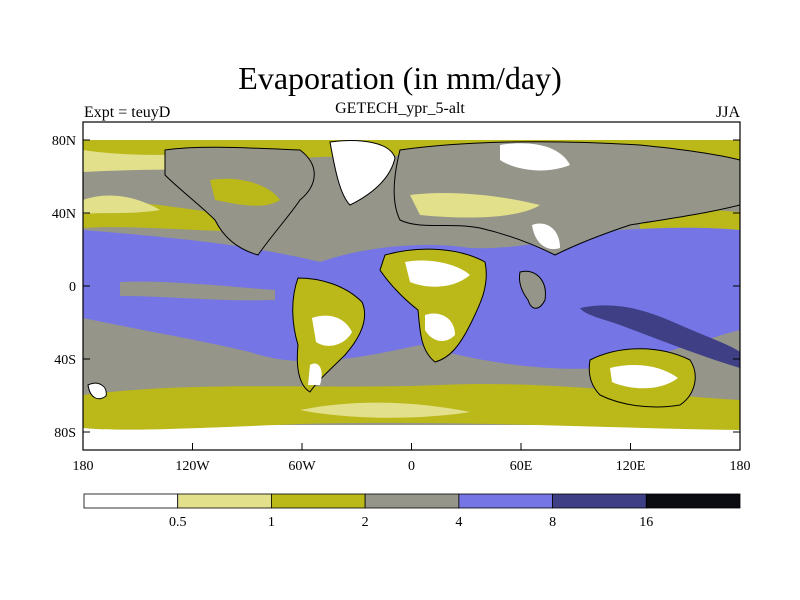 The image size is (800, 600). What do you see at coordinates (400, 108) in the screenshot?
I see `plot-subtitle: GETECH_ypr_5-alt` at bounding box center [400, 108].